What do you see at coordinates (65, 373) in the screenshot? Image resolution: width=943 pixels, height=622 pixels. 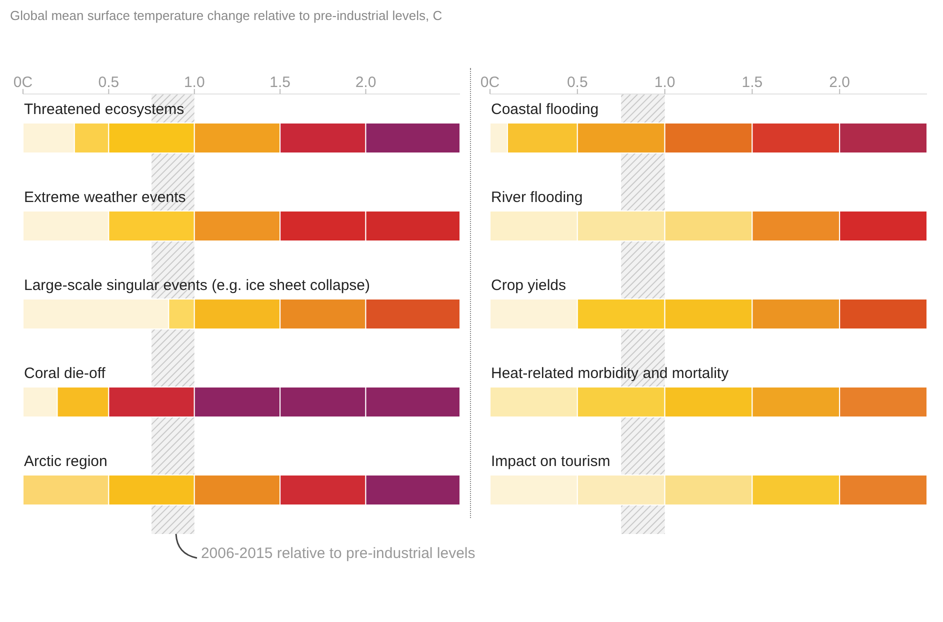 I see `y-tick-label: Coral die-off` at bounding box center [65, 373].